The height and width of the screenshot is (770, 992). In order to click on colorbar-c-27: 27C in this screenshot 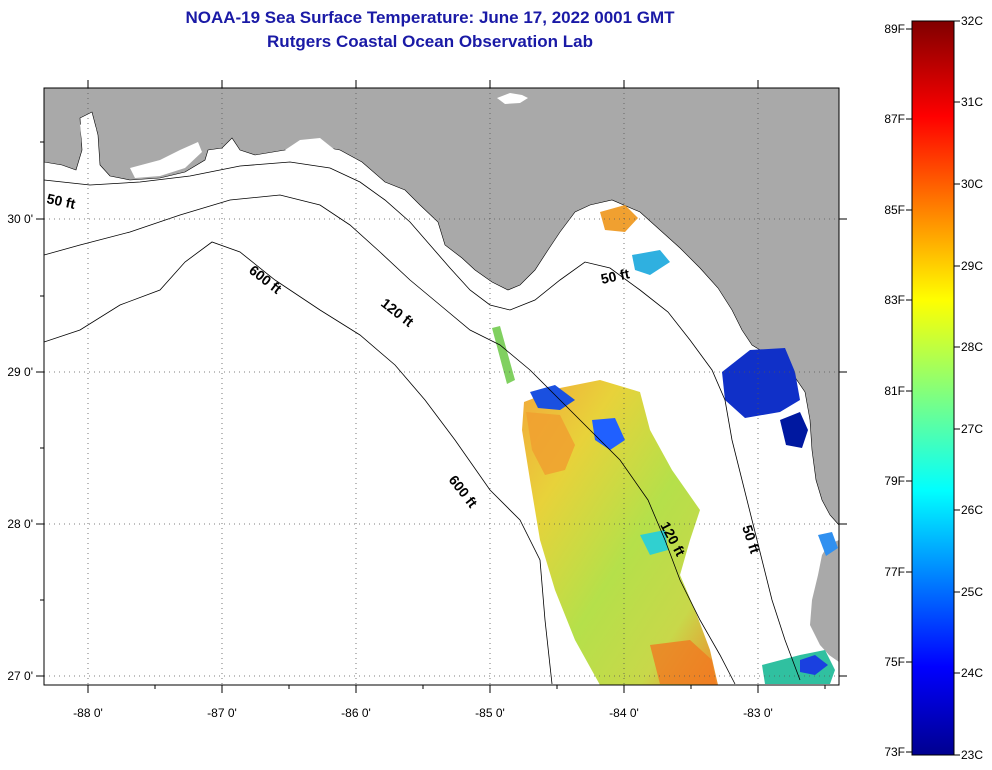, I will do `click(972, 429)`.